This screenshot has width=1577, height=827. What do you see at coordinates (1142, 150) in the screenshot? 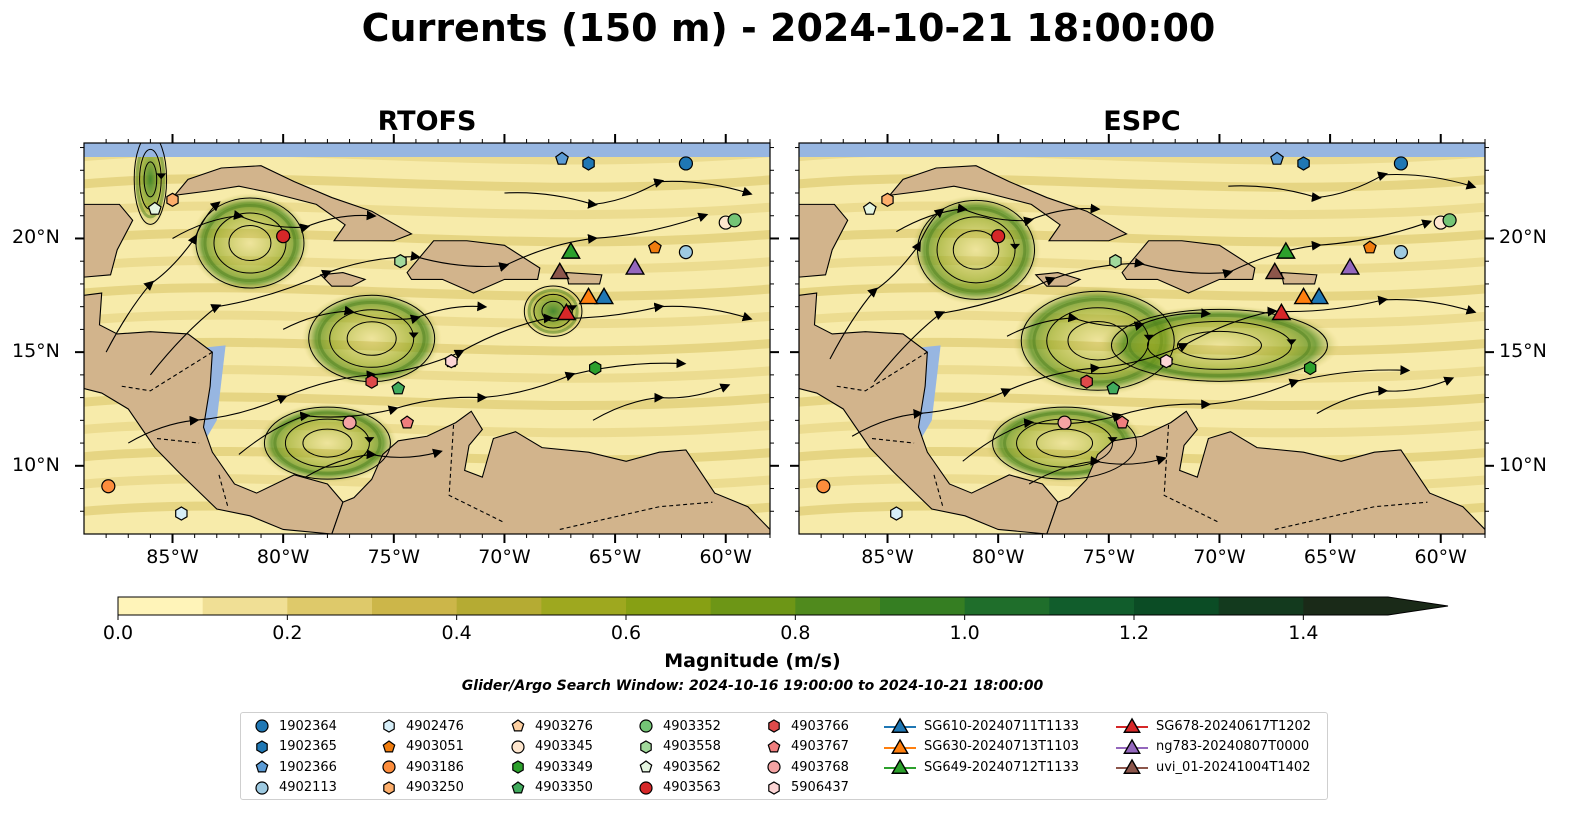
I see `ocean-area` at bounding box center [1142, 150].